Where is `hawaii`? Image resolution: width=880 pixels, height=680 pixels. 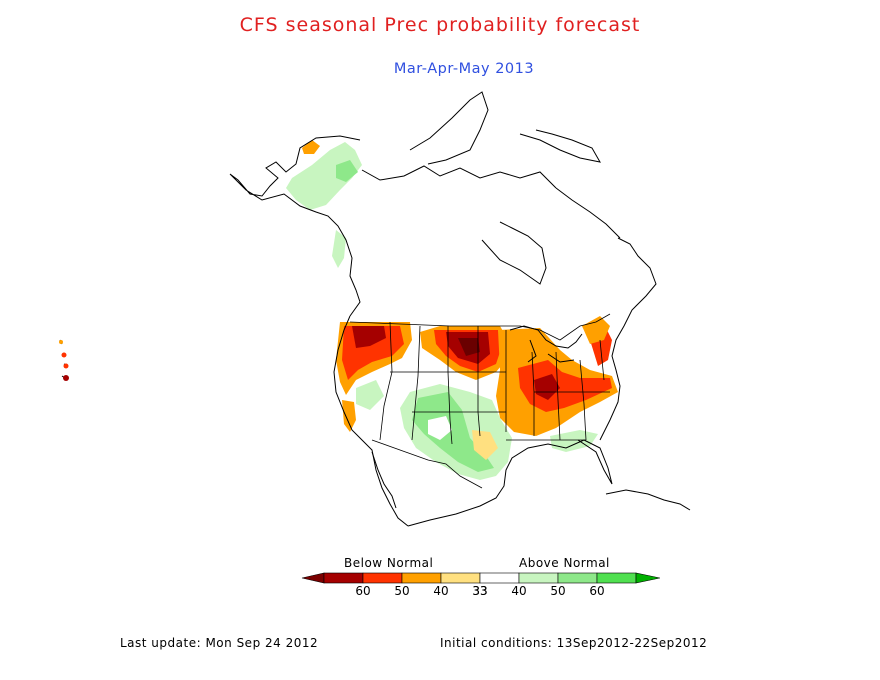 hawaii is located at coordinates (64, 360).